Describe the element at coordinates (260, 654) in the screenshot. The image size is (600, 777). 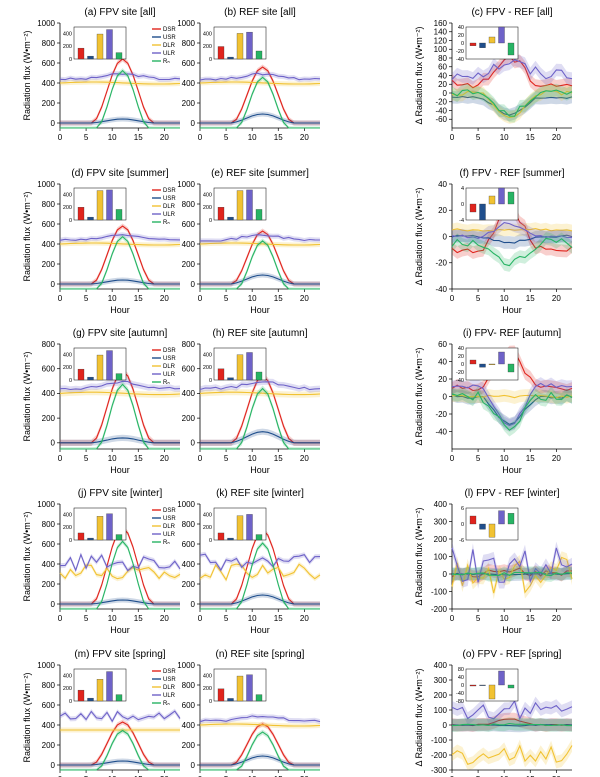
I see `panel-title: (n) REF site [spring]` at that location.